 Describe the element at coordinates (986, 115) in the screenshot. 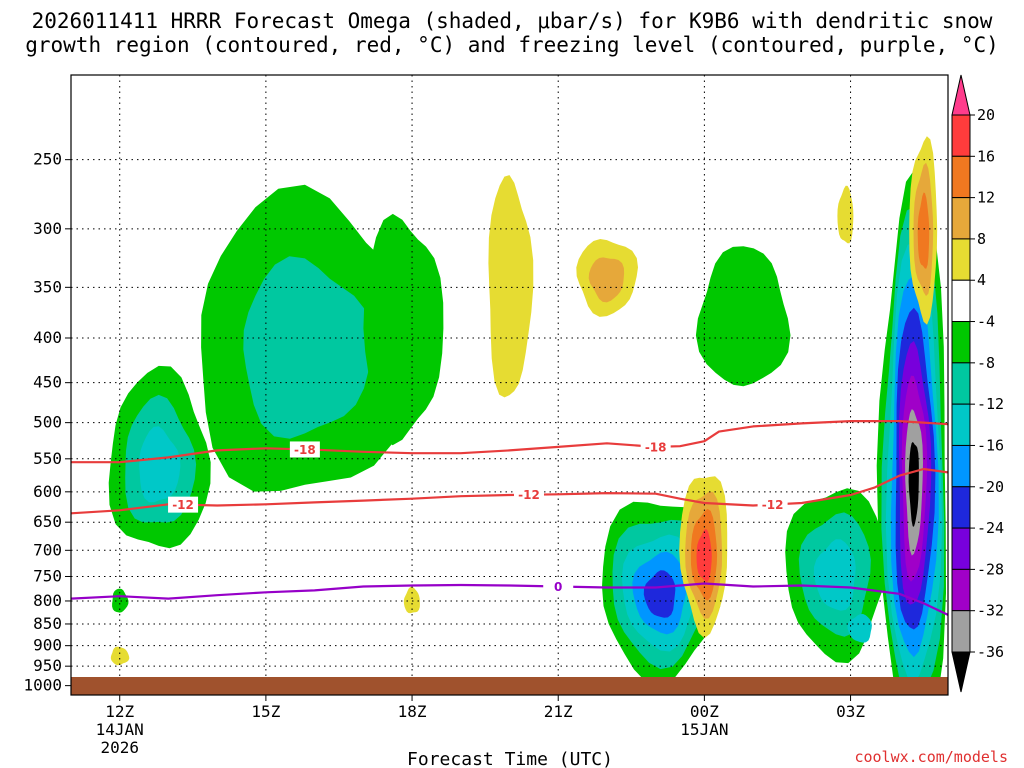

I see `colorbar-label: 20` at that location.